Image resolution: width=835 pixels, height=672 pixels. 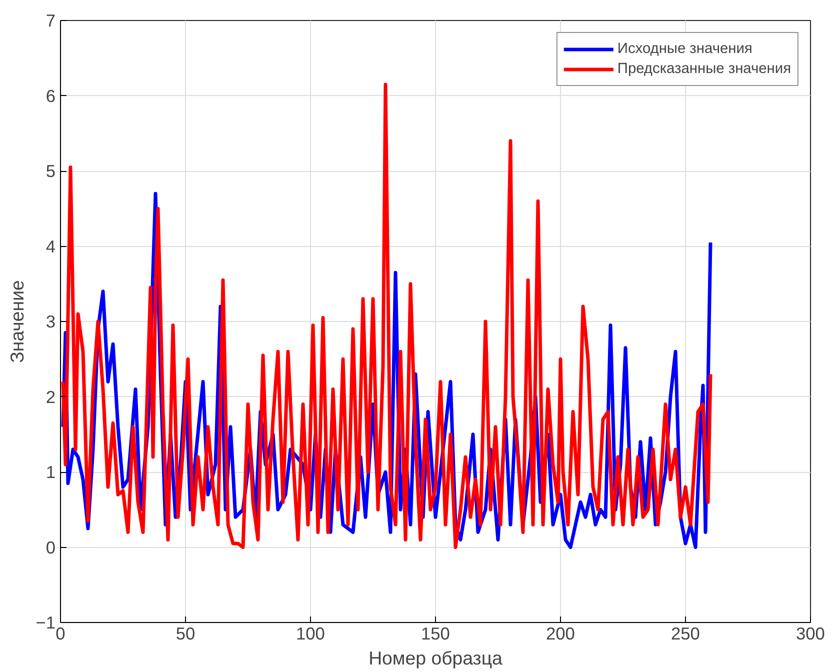 What do you see at coordinates (310, 634) in the screenshot?
I see `x-tick-label: 100` at bounding box center [310, 634].